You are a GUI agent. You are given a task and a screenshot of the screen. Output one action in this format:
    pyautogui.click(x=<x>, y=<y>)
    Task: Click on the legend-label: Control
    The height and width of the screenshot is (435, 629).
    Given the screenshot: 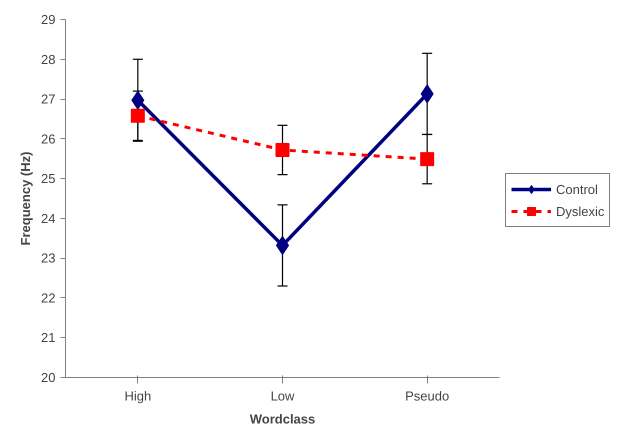 What is the action you would take?
    pyautogui.click(x=577, y=189)
    